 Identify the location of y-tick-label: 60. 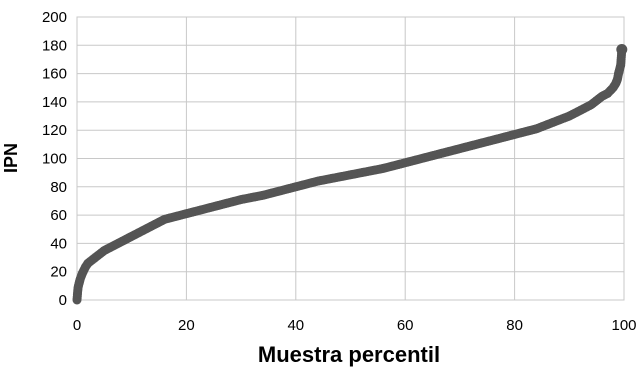
(58, 215).